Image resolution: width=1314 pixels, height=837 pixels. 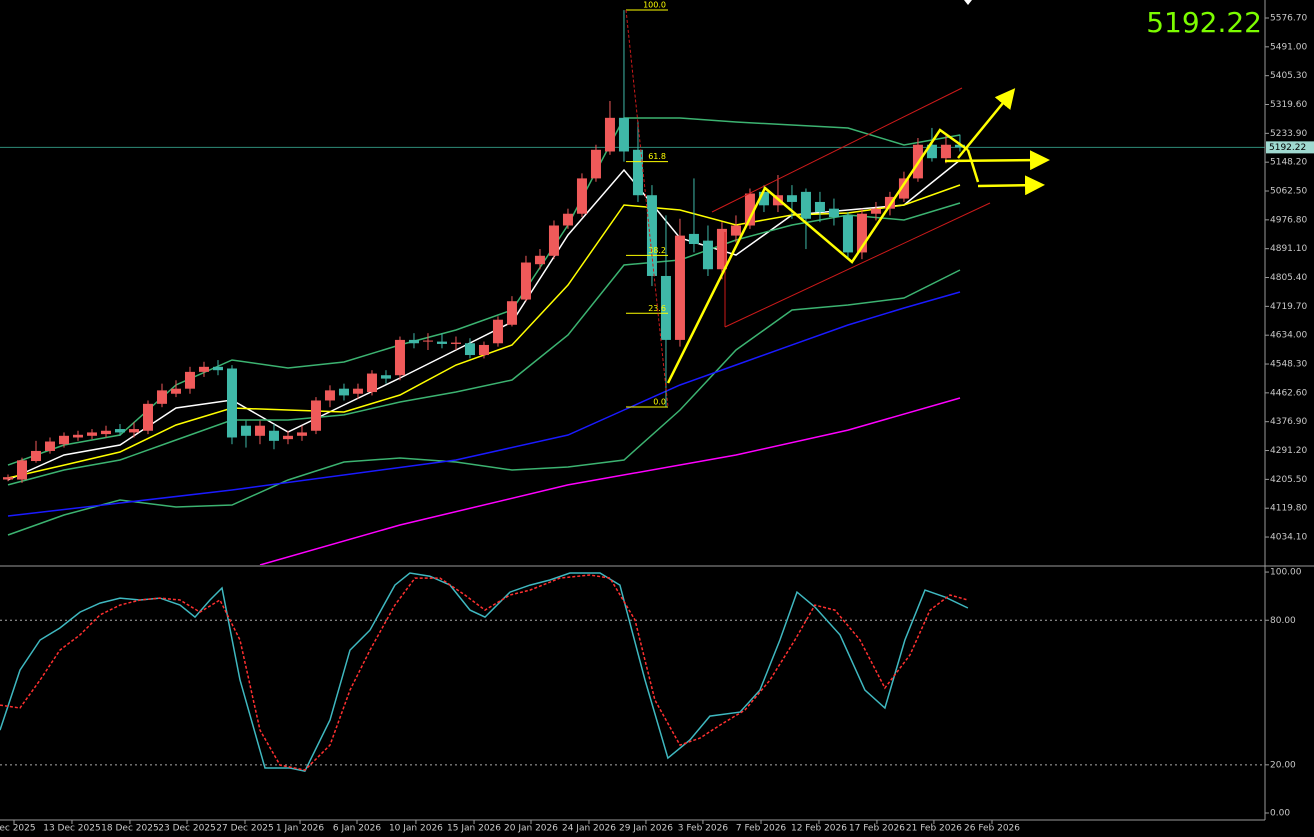 What do you see at coordinates (992, 829) in the screenshot?
I see `x-tick-label: 26 Feb 2026` at bounding box center [992, 829].